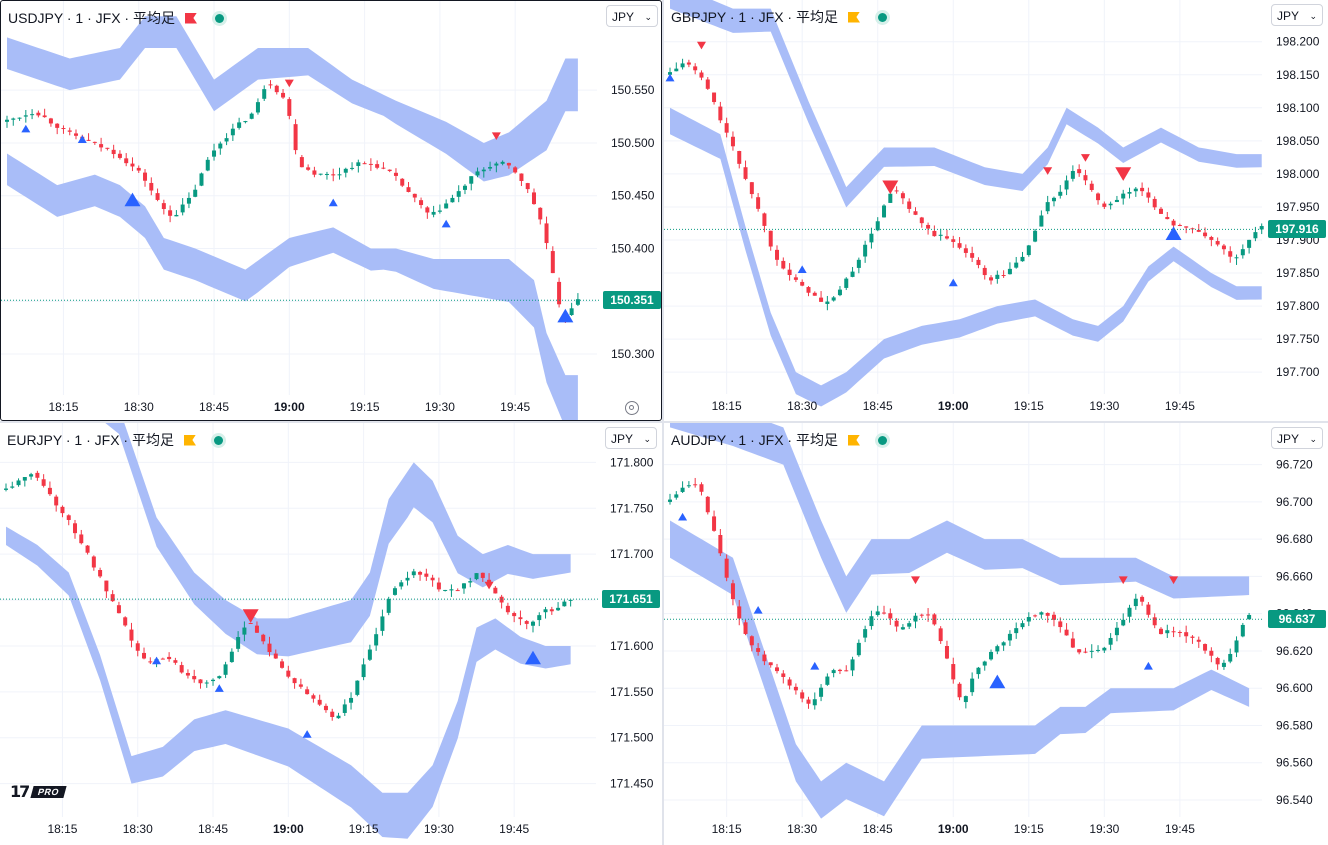 This screenshot has width=1328, height=845. I want to click on x-axis-label: 18:45, so click(213, 829).